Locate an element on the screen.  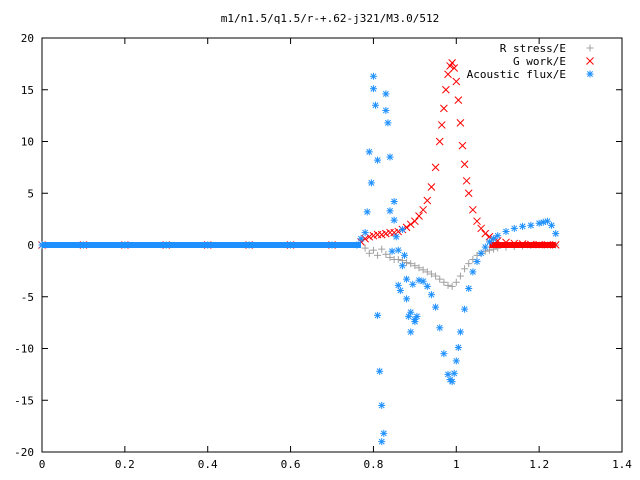
legend-marker-r-stress is located at coordinates (590, 48).